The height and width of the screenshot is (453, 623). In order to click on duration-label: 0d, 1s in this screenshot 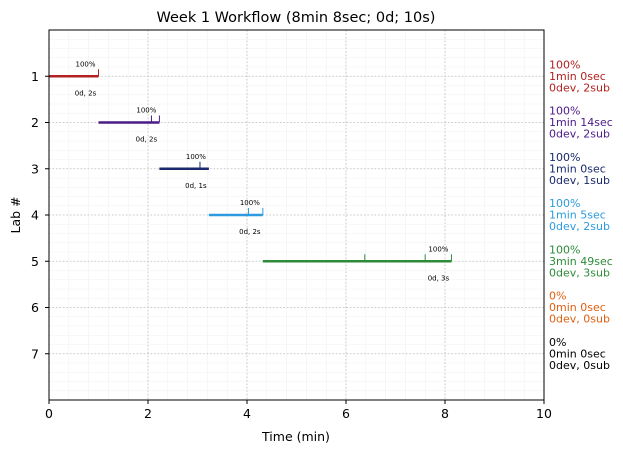, I will do `click(196, 186)`.